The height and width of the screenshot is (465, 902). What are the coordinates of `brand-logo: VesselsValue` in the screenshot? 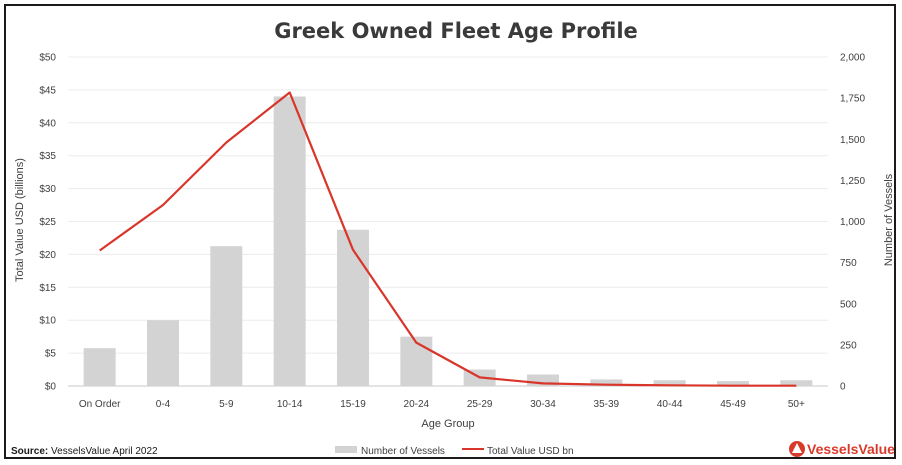 It's located at (841, 449).